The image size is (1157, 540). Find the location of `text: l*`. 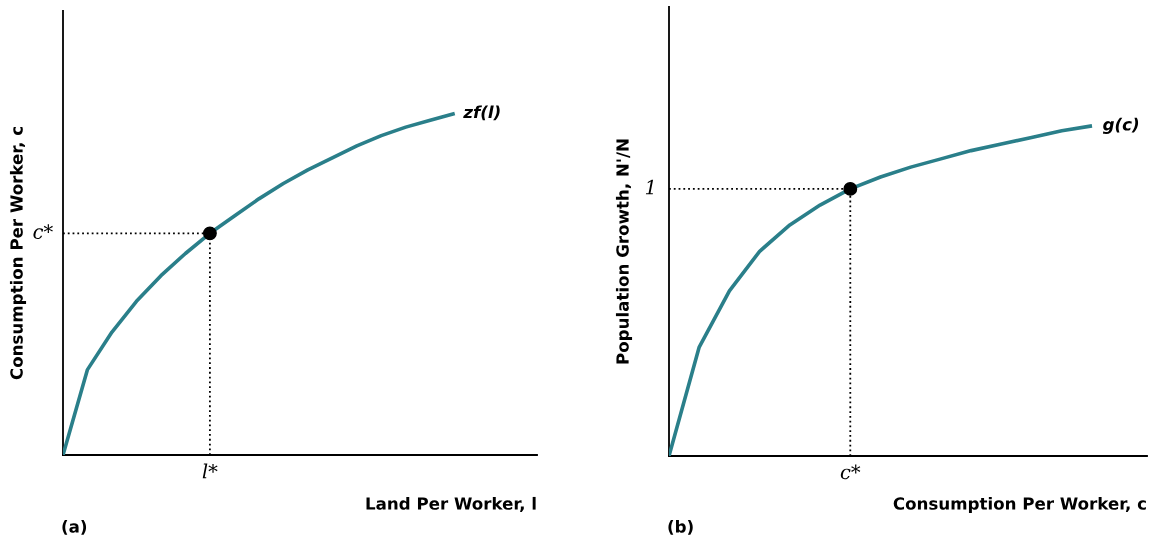

text: l* is located at coordinates (210, 471).